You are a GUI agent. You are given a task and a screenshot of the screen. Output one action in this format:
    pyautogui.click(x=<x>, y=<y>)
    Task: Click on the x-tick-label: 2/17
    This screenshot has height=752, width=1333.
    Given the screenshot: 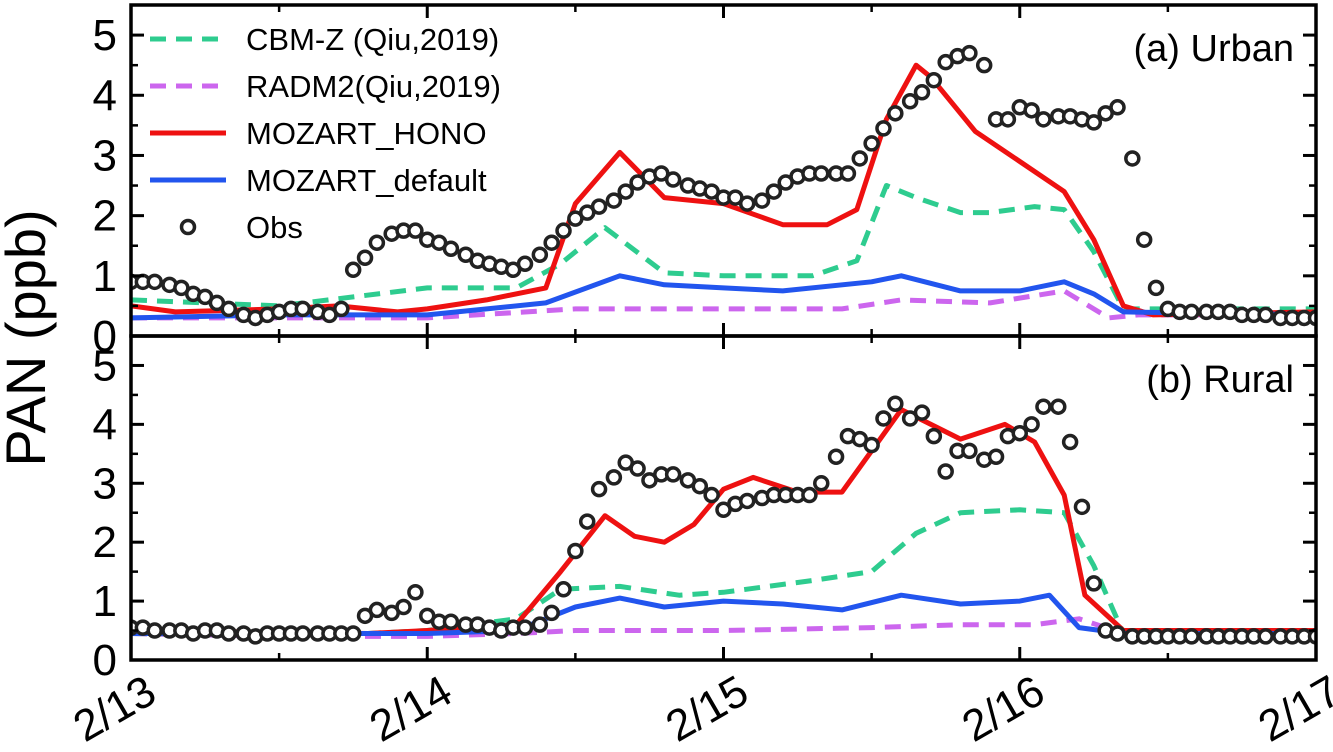 What is the action you would take?
    pyautogui.click(x=1291, y=708)
    